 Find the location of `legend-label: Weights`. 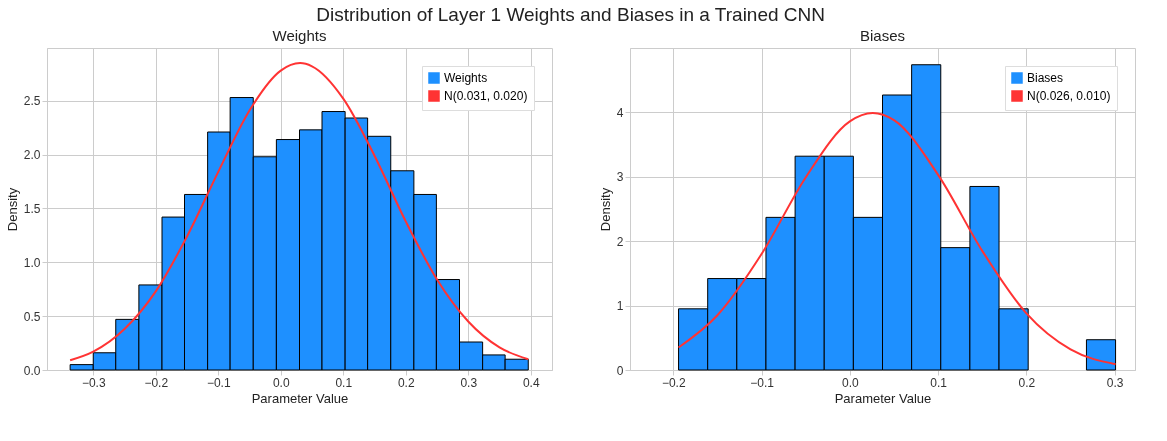

legend-label: Weights is located at coordinates (466, 78).